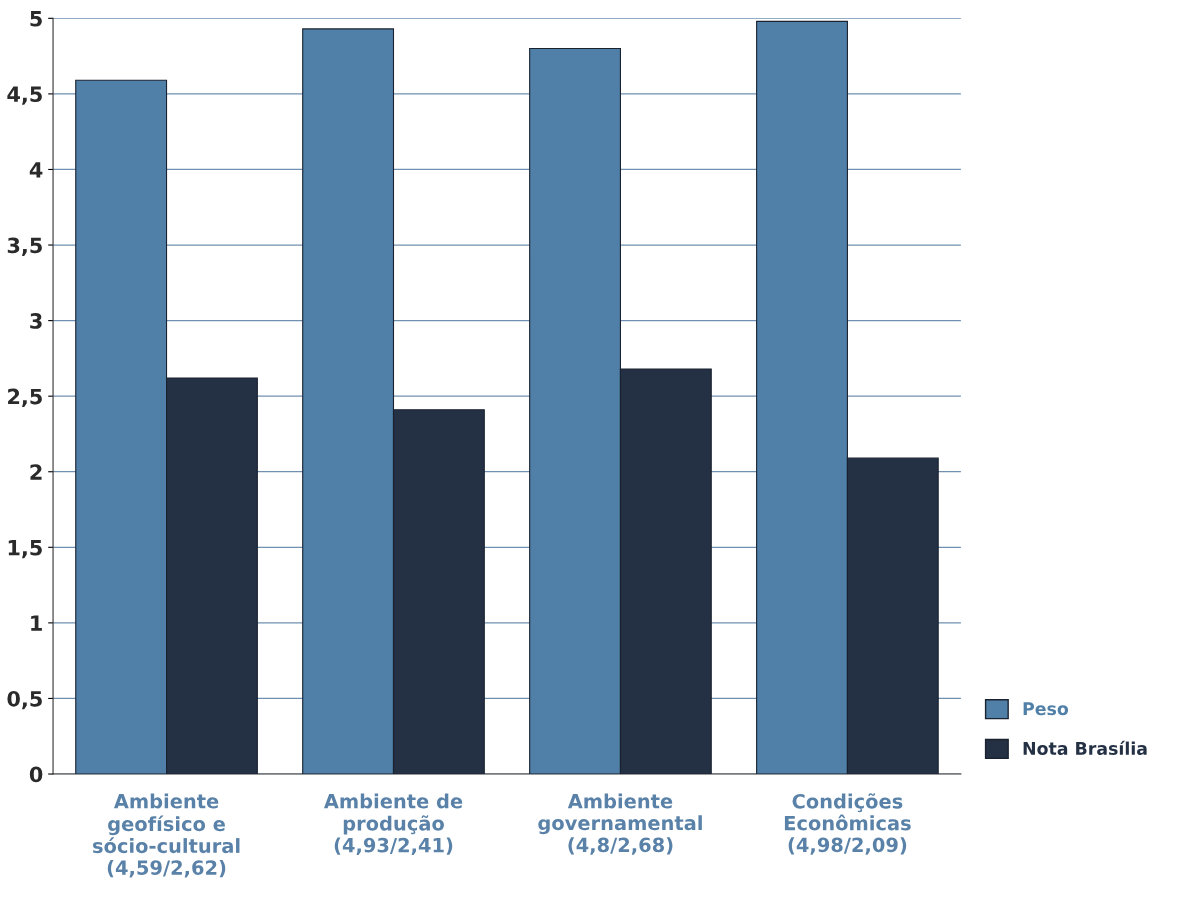  What do you see at coordinates (393, 824) in the screenshot?
I see `x-tick-label: Ambiente de produção (4,93/2,41)` at bounding box center [393, 824].